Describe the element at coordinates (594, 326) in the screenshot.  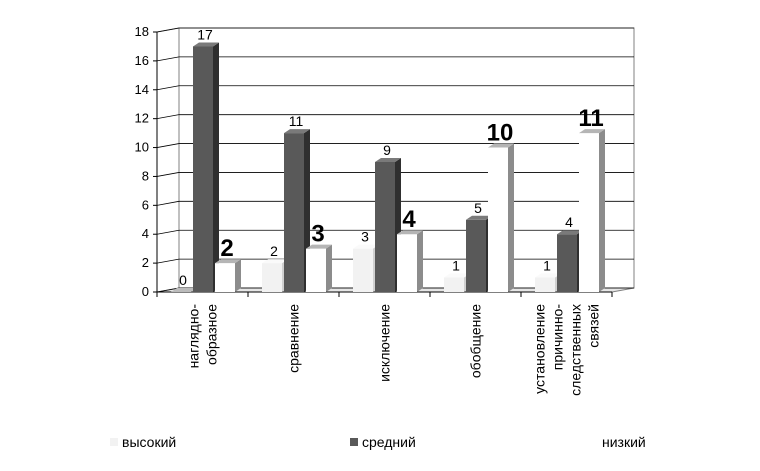
I see `category-label-line: связей` at that location.